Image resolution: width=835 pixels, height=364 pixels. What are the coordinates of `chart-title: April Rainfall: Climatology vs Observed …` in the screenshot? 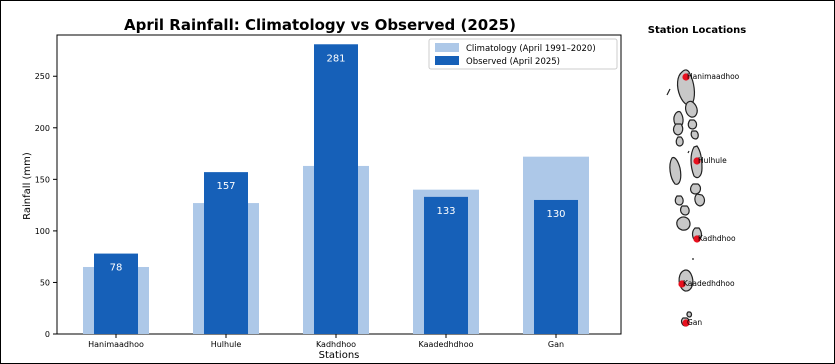 It's located at (320, 25).